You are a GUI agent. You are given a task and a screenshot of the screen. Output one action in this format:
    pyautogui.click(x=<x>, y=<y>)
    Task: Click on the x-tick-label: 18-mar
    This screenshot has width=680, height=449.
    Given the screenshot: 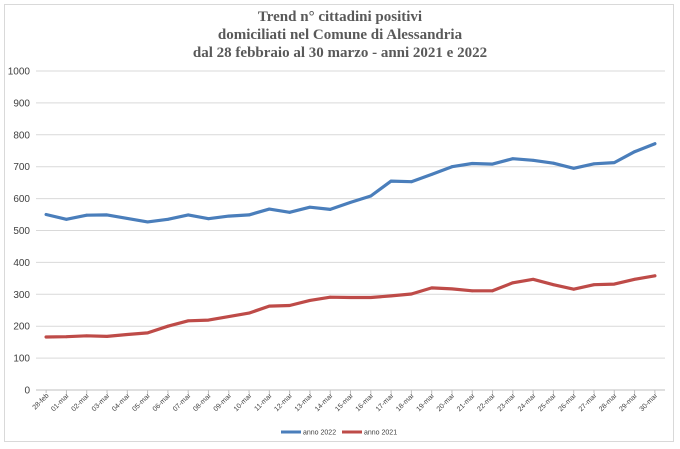 What is the action you would take?
    pyautogui.click(x=405, y=402)
    